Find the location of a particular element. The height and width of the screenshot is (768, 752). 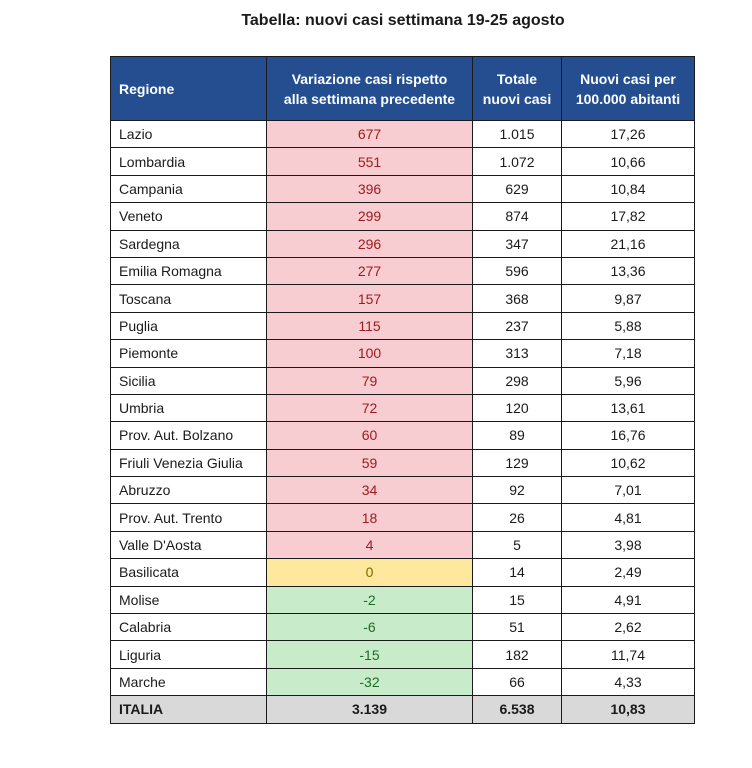

table-row: Prov. Aut. Bolzano 60 89 16,76 is located at coordinates (402, 435).